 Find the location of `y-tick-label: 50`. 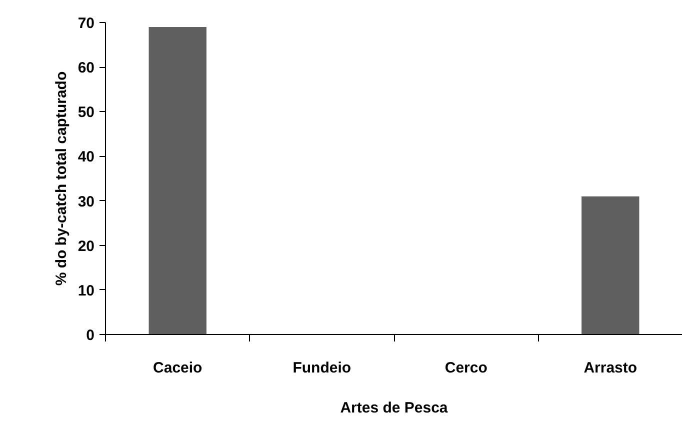

y-tick-label: 50 is located at coordinates (86, 113).